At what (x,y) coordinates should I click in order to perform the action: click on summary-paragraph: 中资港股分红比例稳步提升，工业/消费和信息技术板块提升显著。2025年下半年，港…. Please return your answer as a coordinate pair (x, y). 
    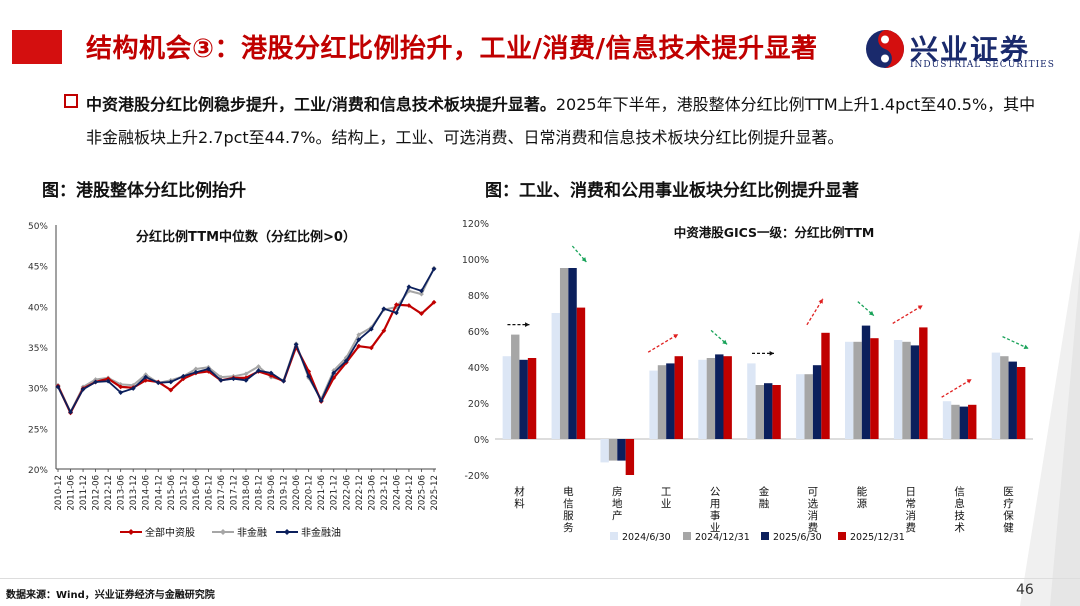
    Looking at the image, I should click on (566, 121).